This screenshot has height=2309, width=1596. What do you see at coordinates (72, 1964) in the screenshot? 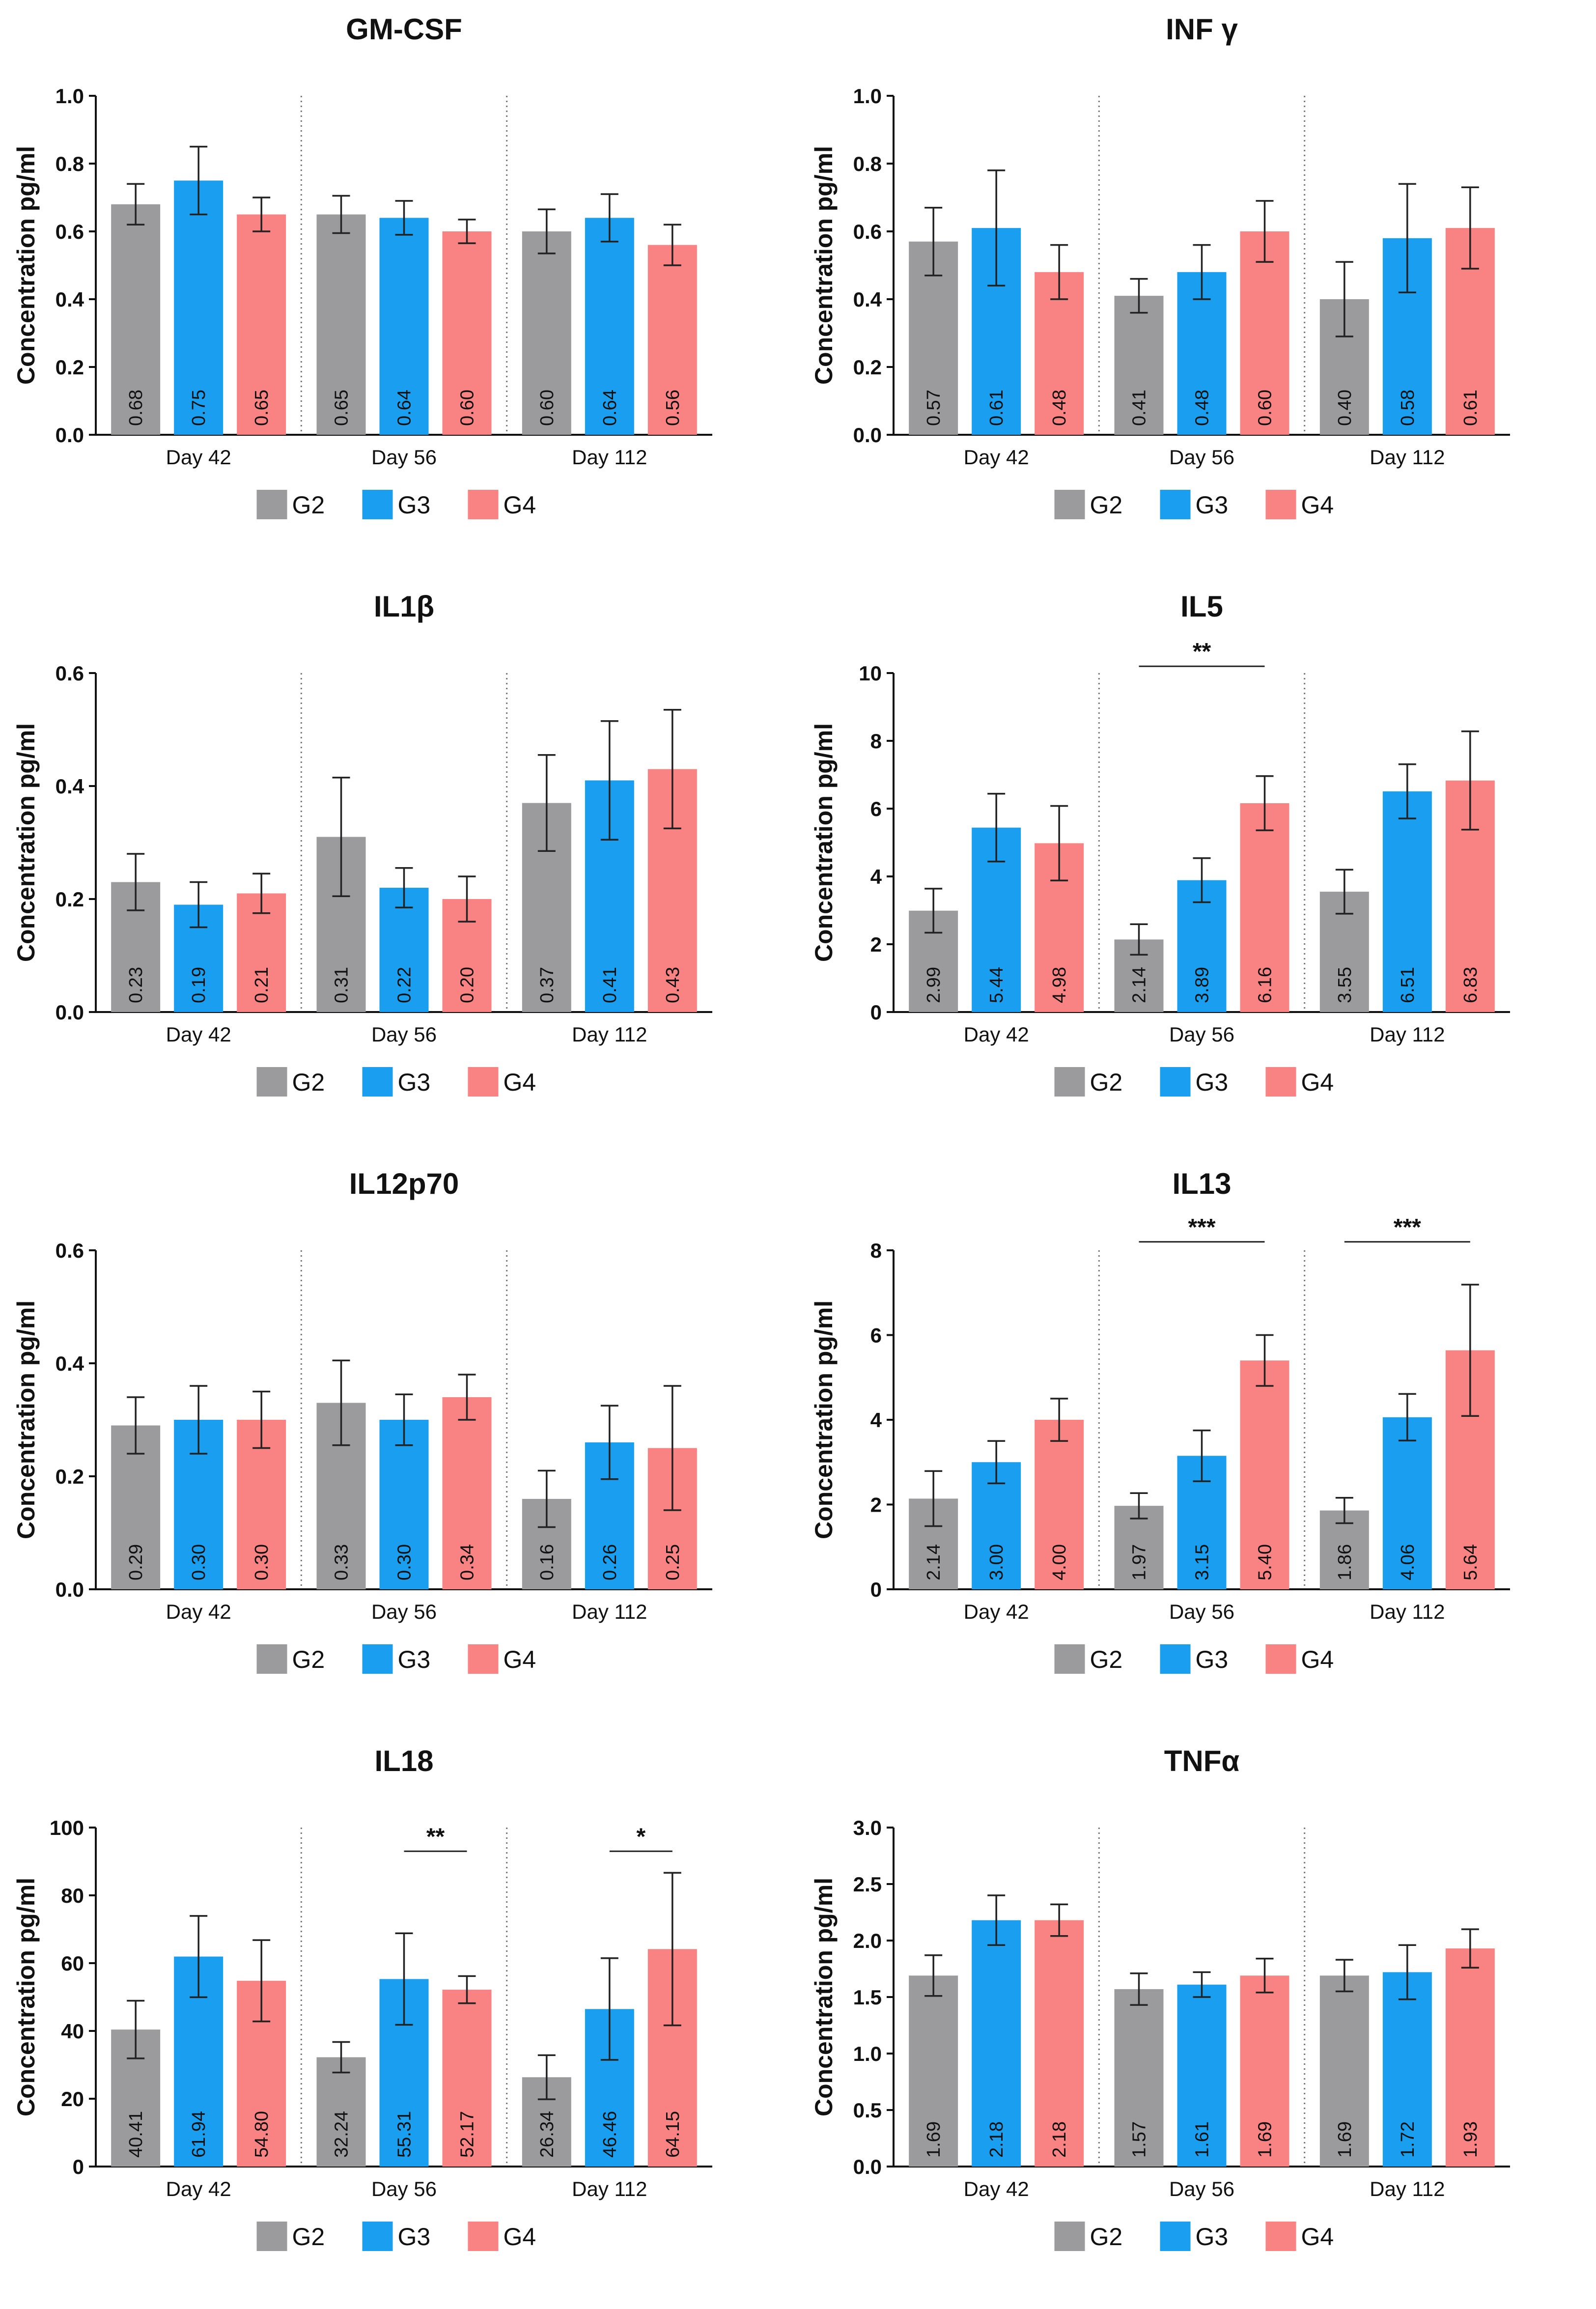
I see `y-tick-label: 60` at bounding box center [72, 1964].